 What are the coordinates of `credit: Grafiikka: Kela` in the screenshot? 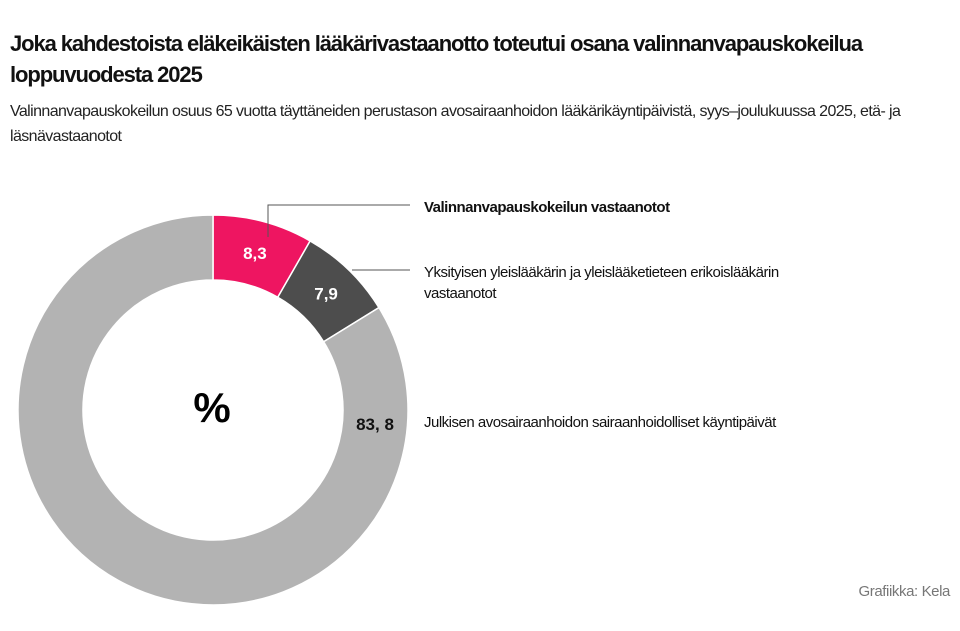 It's located at (904, 591).